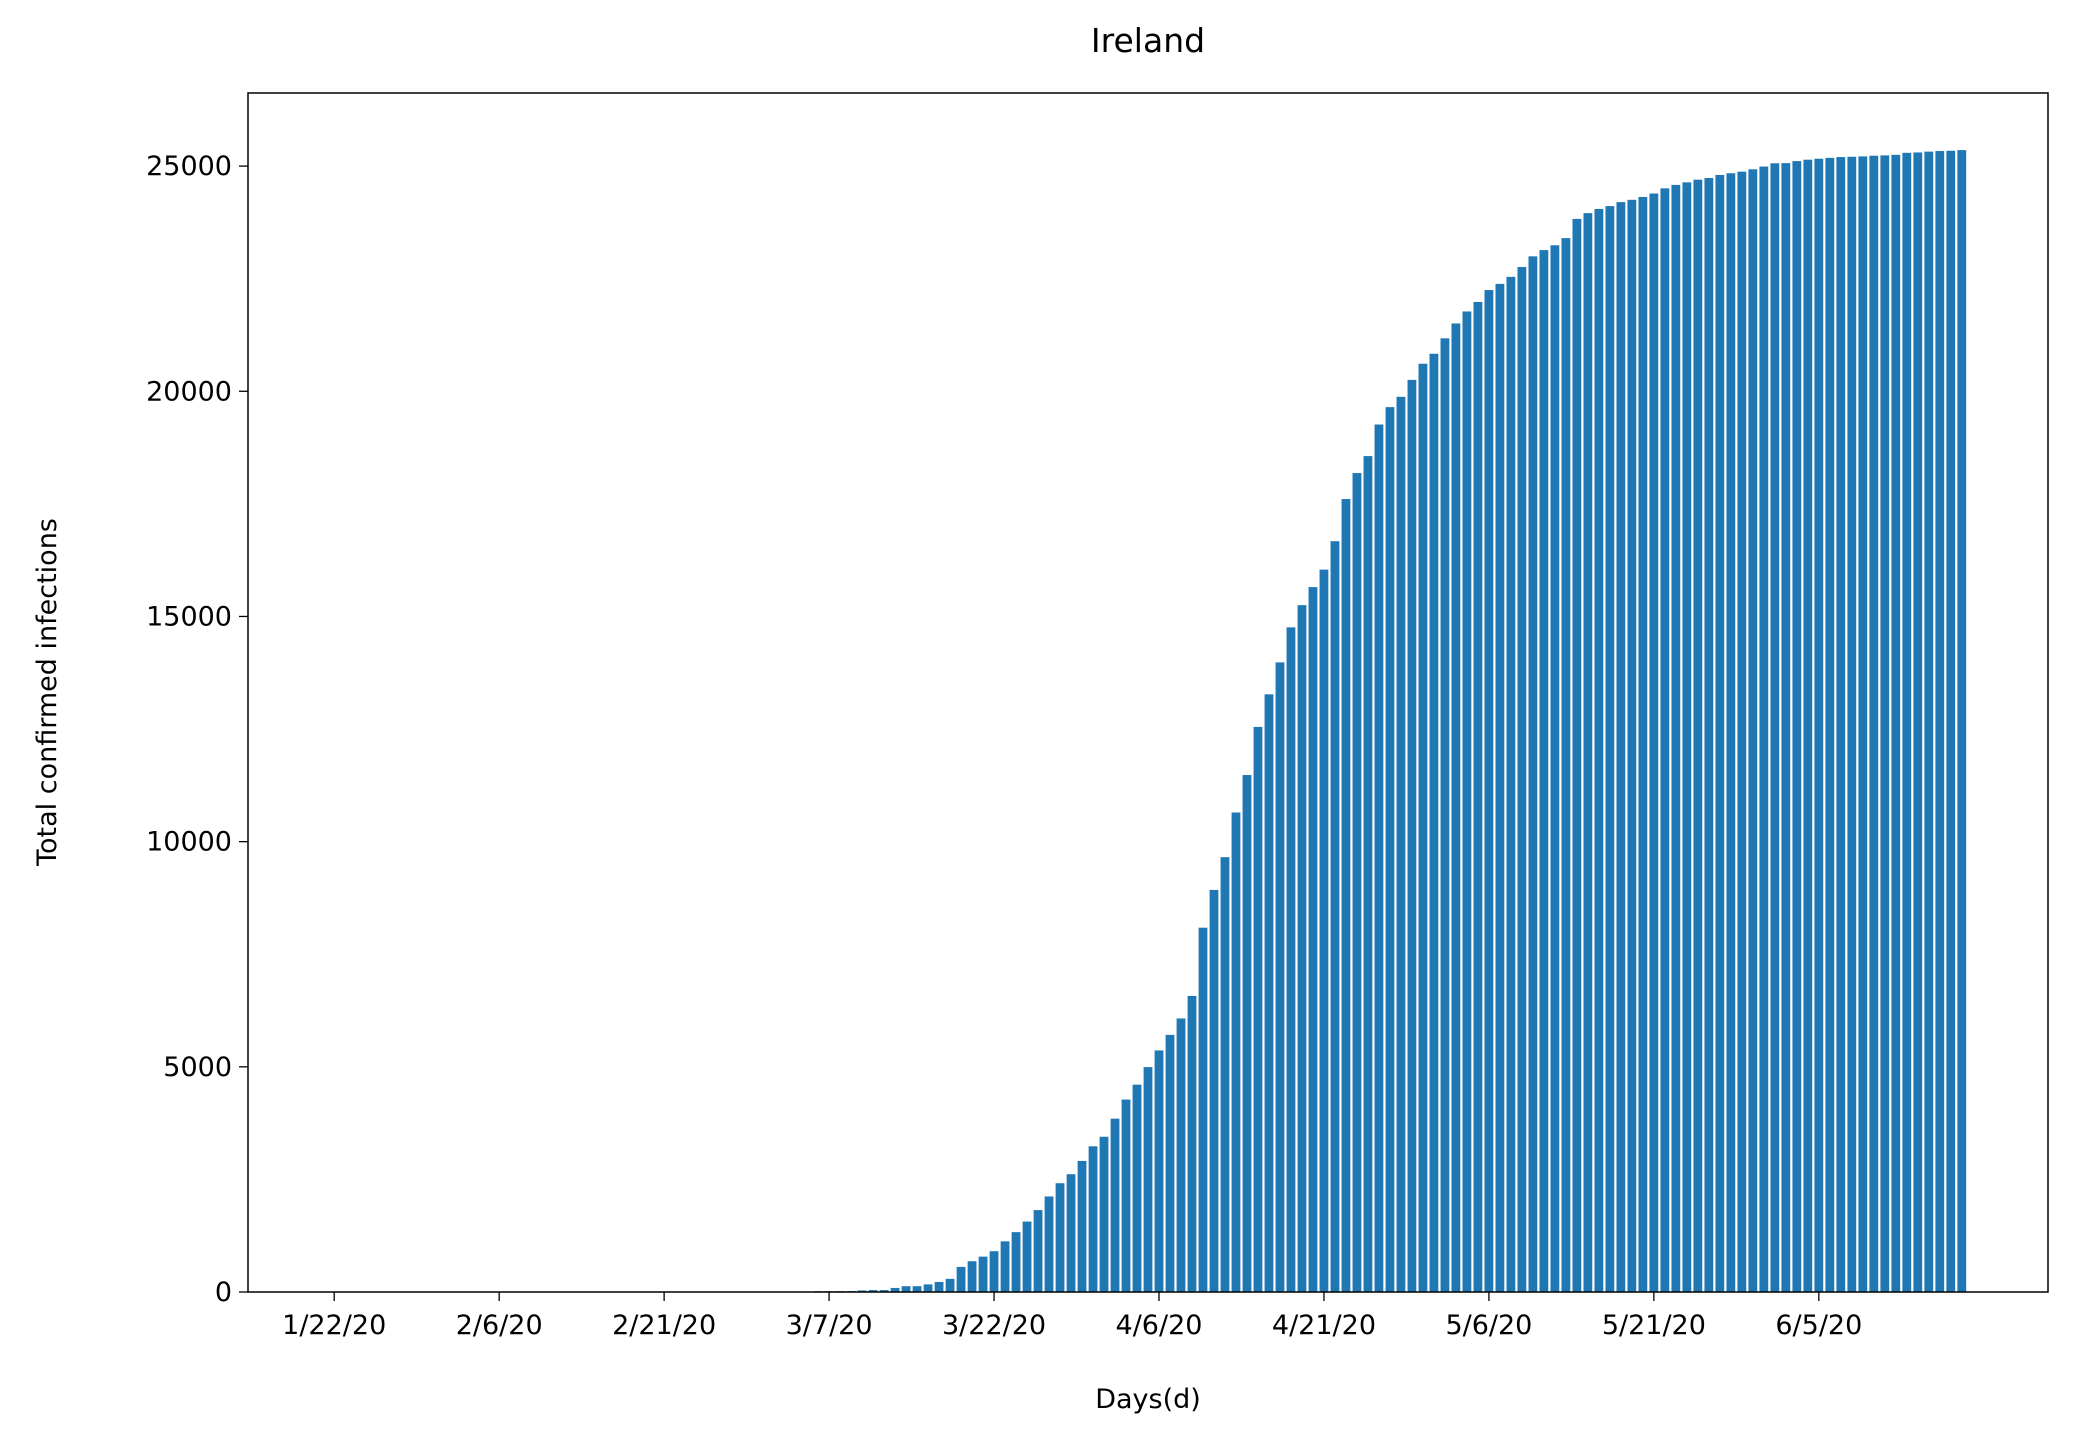  Describe the element at coordinates (1654, 1325) in the screenshot. I see `x-tick-label: 5/21/20` at that location.